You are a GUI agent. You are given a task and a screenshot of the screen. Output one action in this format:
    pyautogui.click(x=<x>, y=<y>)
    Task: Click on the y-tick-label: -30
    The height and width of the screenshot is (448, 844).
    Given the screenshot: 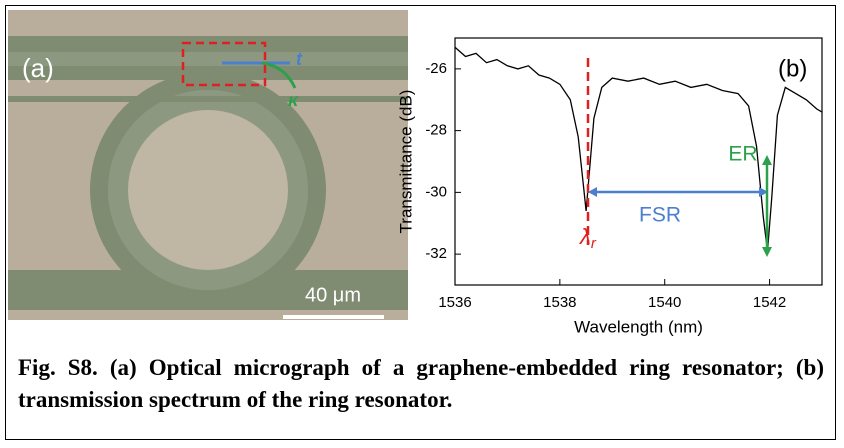 What is the action you would take?
    pyautogui.click(x=436, y=191)
    